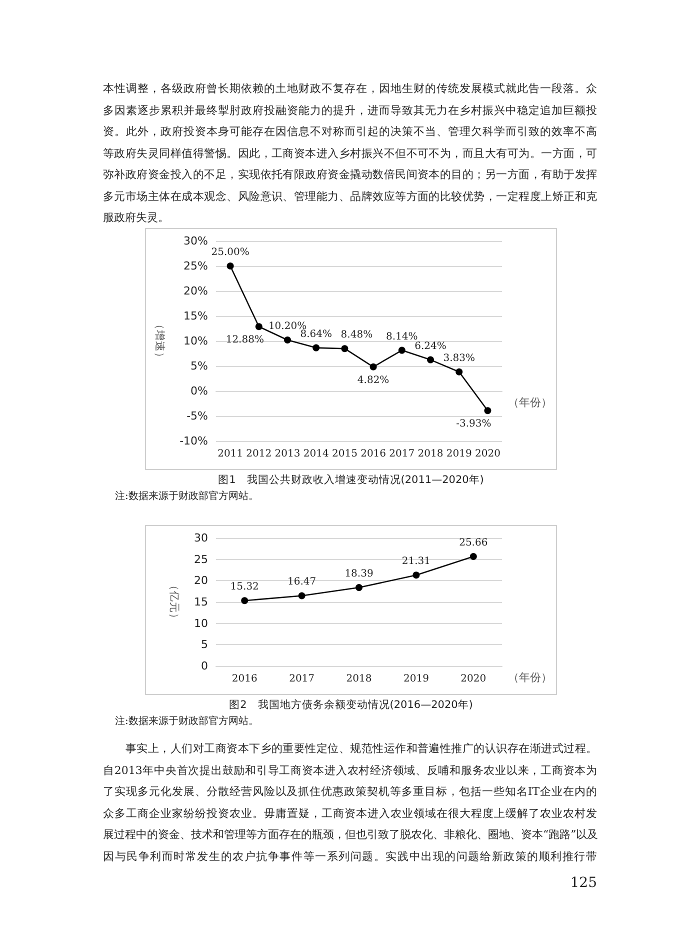  What do you see at coordinates (201, 538) in the screenshot?
I see `y-tick-label: 30` at bounding box center [201, 538].